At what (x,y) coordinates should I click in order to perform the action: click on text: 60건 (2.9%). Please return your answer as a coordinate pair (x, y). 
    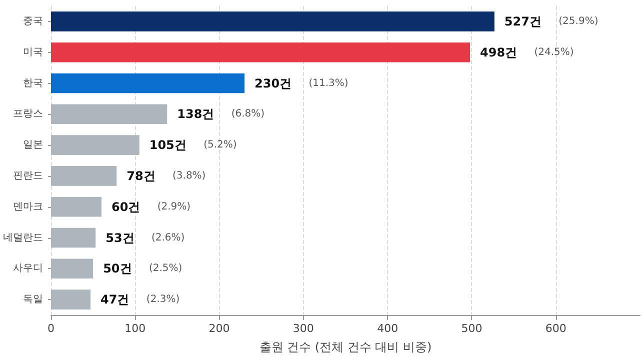
    Looking at the image, I should click on (151, 207).